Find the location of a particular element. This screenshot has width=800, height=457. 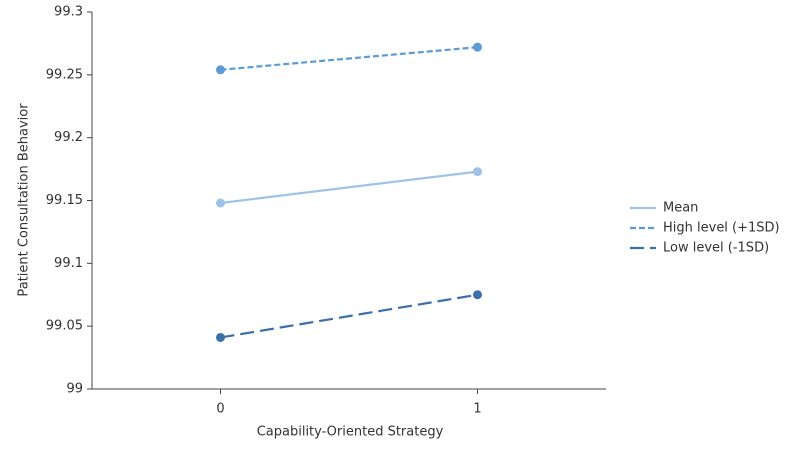

x-tick-label: 0 is located at coordinates (220, 409).